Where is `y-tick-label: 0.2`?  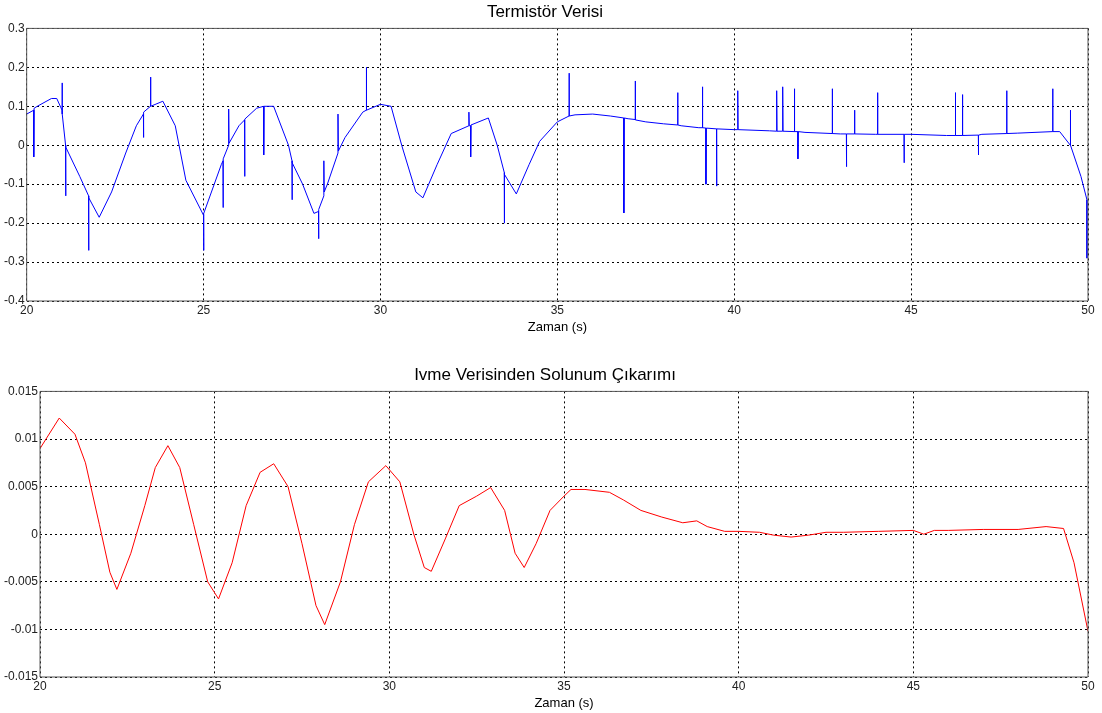 y-tick-label: 0.2 is located at coordinates (16, 66).